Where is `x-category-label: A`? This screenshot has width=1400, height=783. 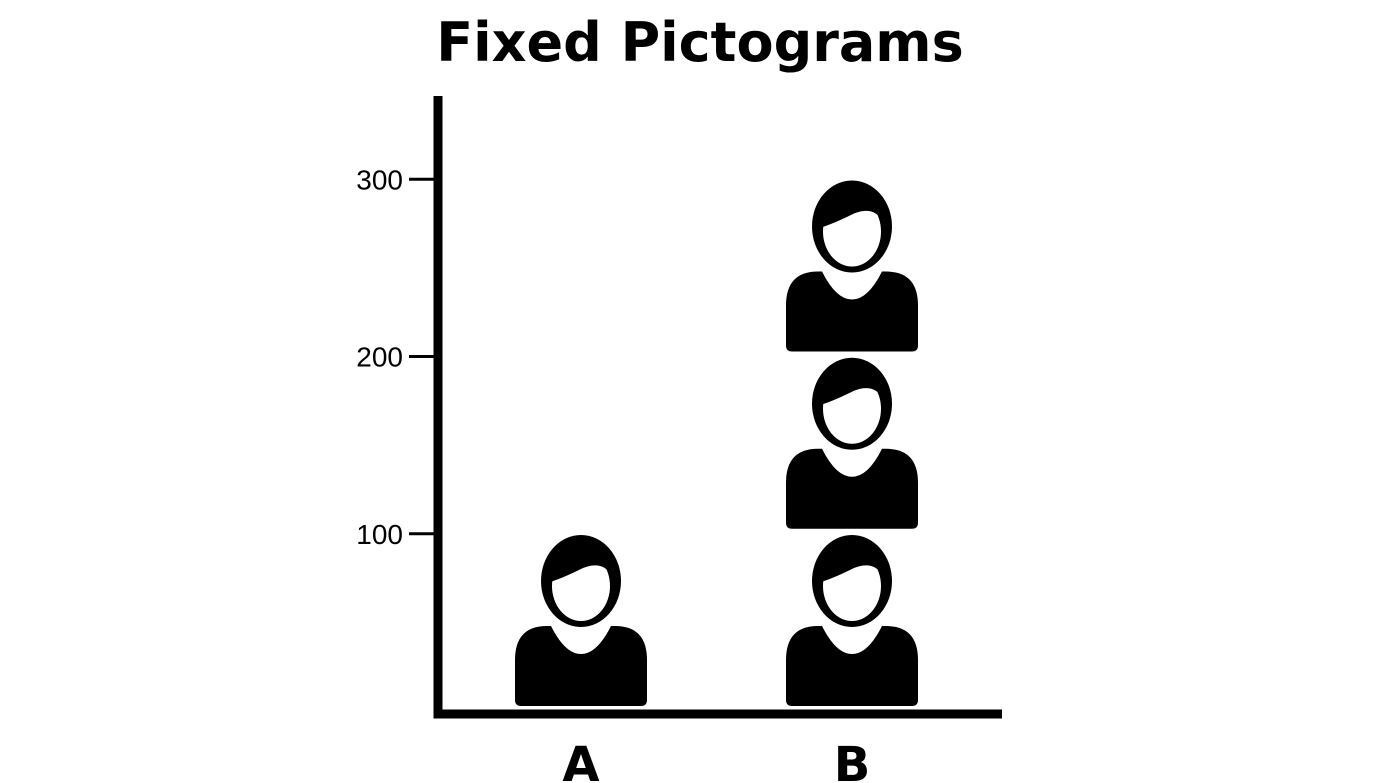 x-category-label: A is located at coordinates (580, 760).